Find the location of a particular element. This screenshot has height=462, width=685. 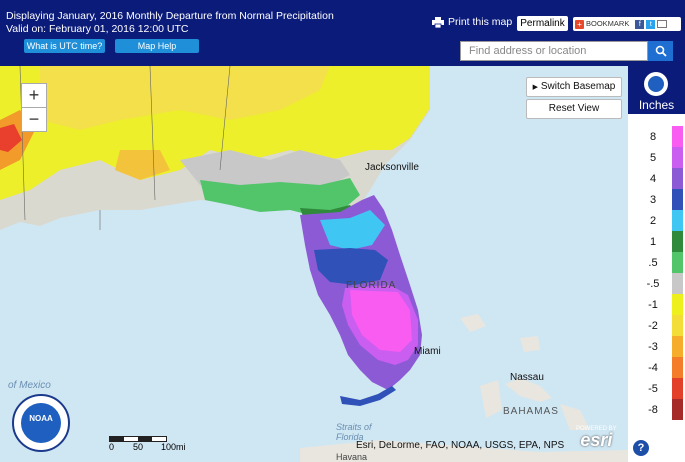

legend-label: 1 is located at coordinates (653, 242).